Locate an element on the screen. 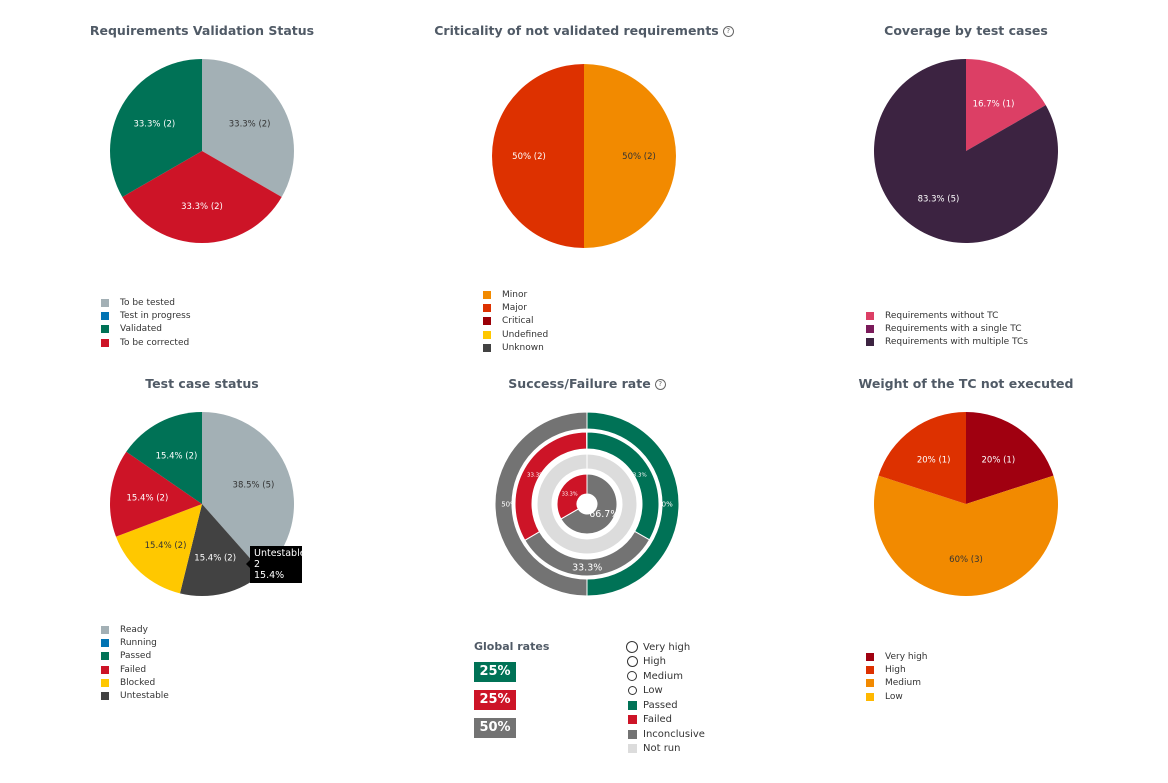 This screenshot has height=783, width=1168. ring-label: 50% is located at coordinates (665, 504).